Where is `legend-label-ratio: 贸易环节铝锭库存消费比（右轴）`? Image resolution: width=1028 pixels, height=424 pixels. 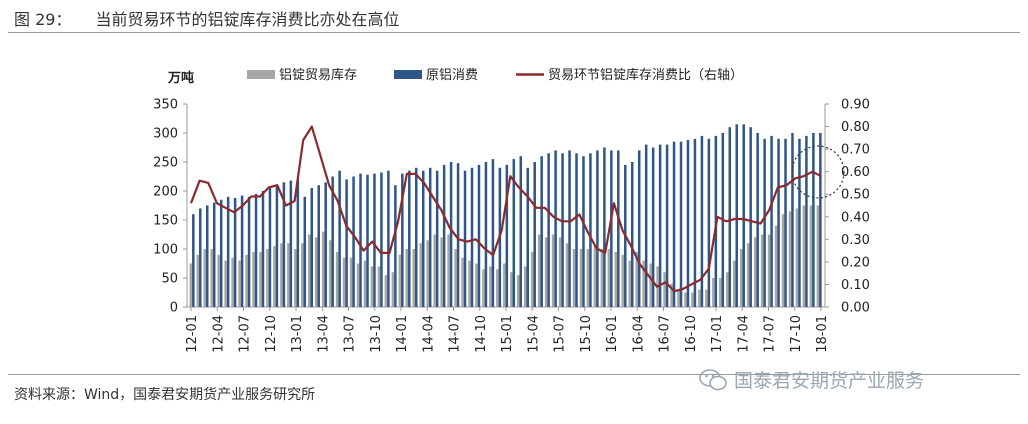
legend-label-ratio: 贸易环节铝锭库存消费比（右轴） is located at coordinates (645, 75).